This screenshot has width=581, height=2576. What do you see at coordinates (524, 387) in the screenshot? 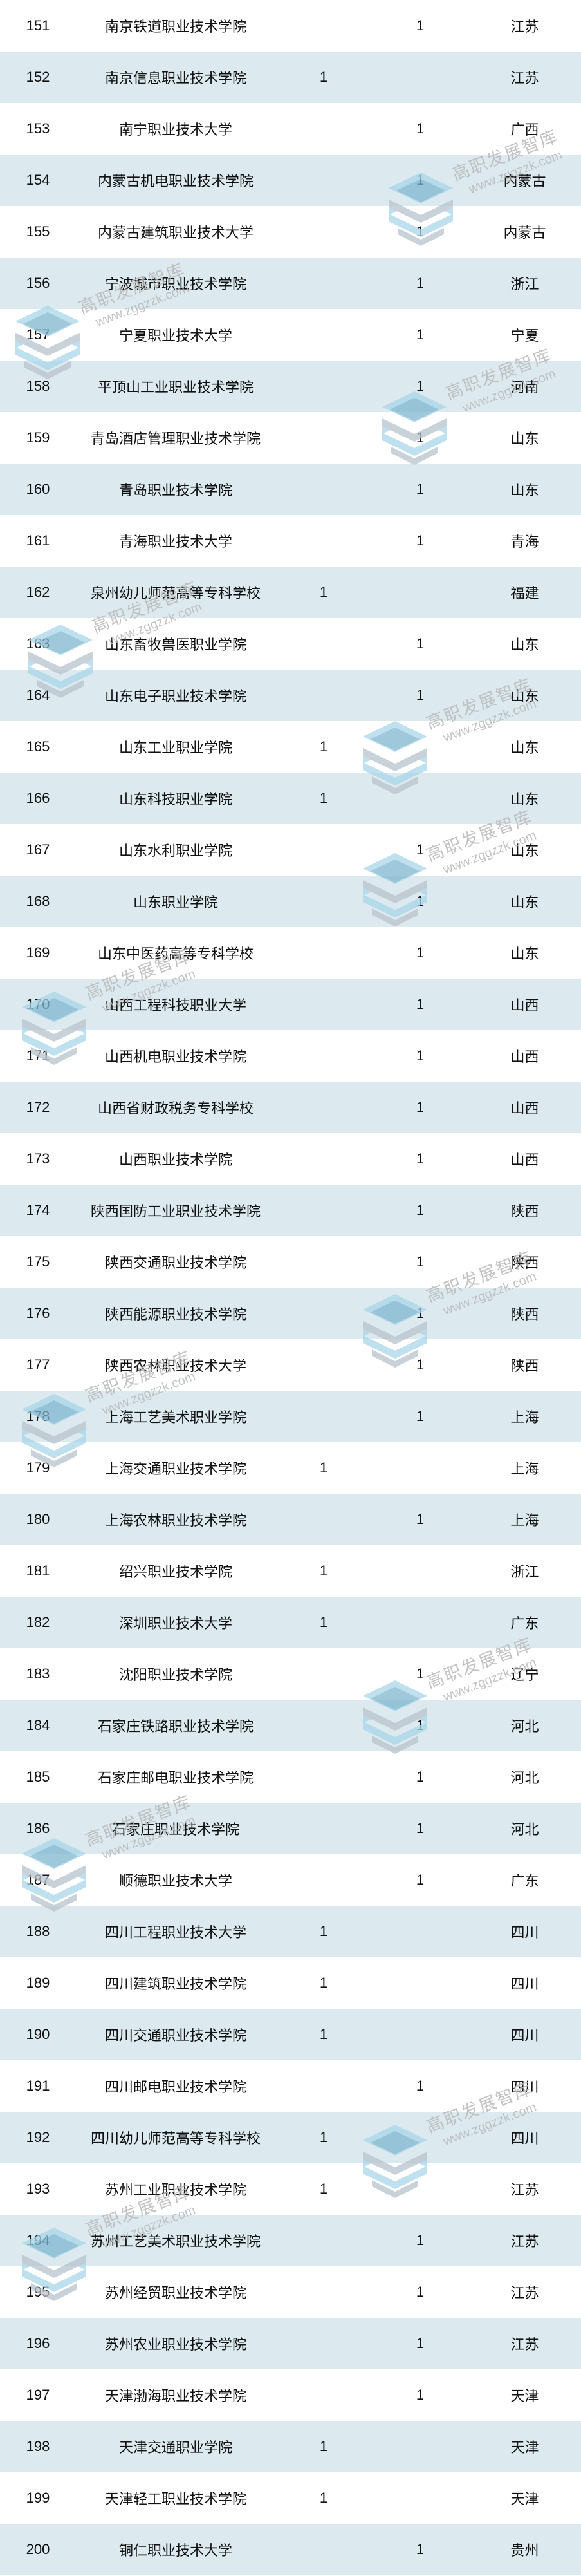
I see `row-province: 河南` at bounding box center [524, 387].